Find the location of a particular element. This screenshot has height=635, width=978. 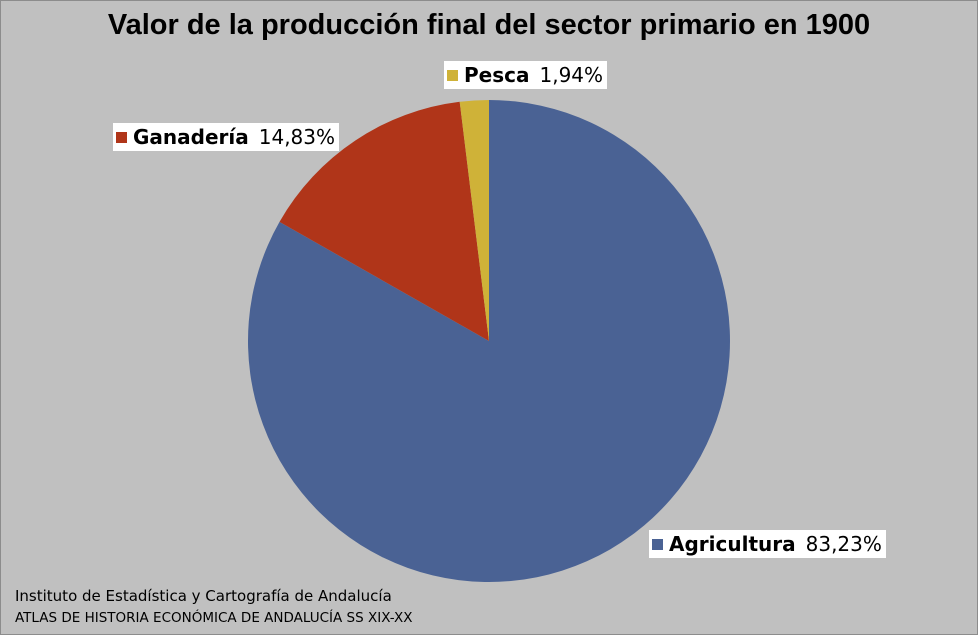

legend-swatch-agricultura is located at coordinates (657, 544).